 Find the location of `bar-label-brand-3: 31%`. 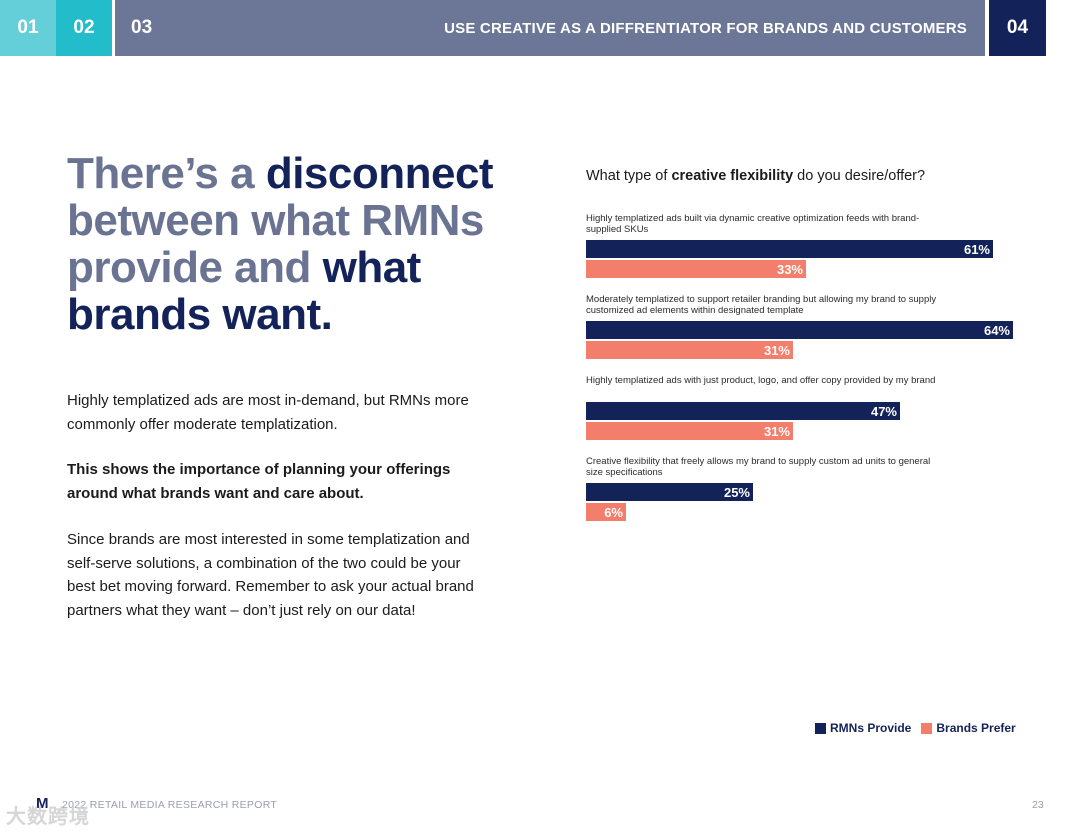

bar-label-brand-3: 31% is located at coordinates (776, 431).